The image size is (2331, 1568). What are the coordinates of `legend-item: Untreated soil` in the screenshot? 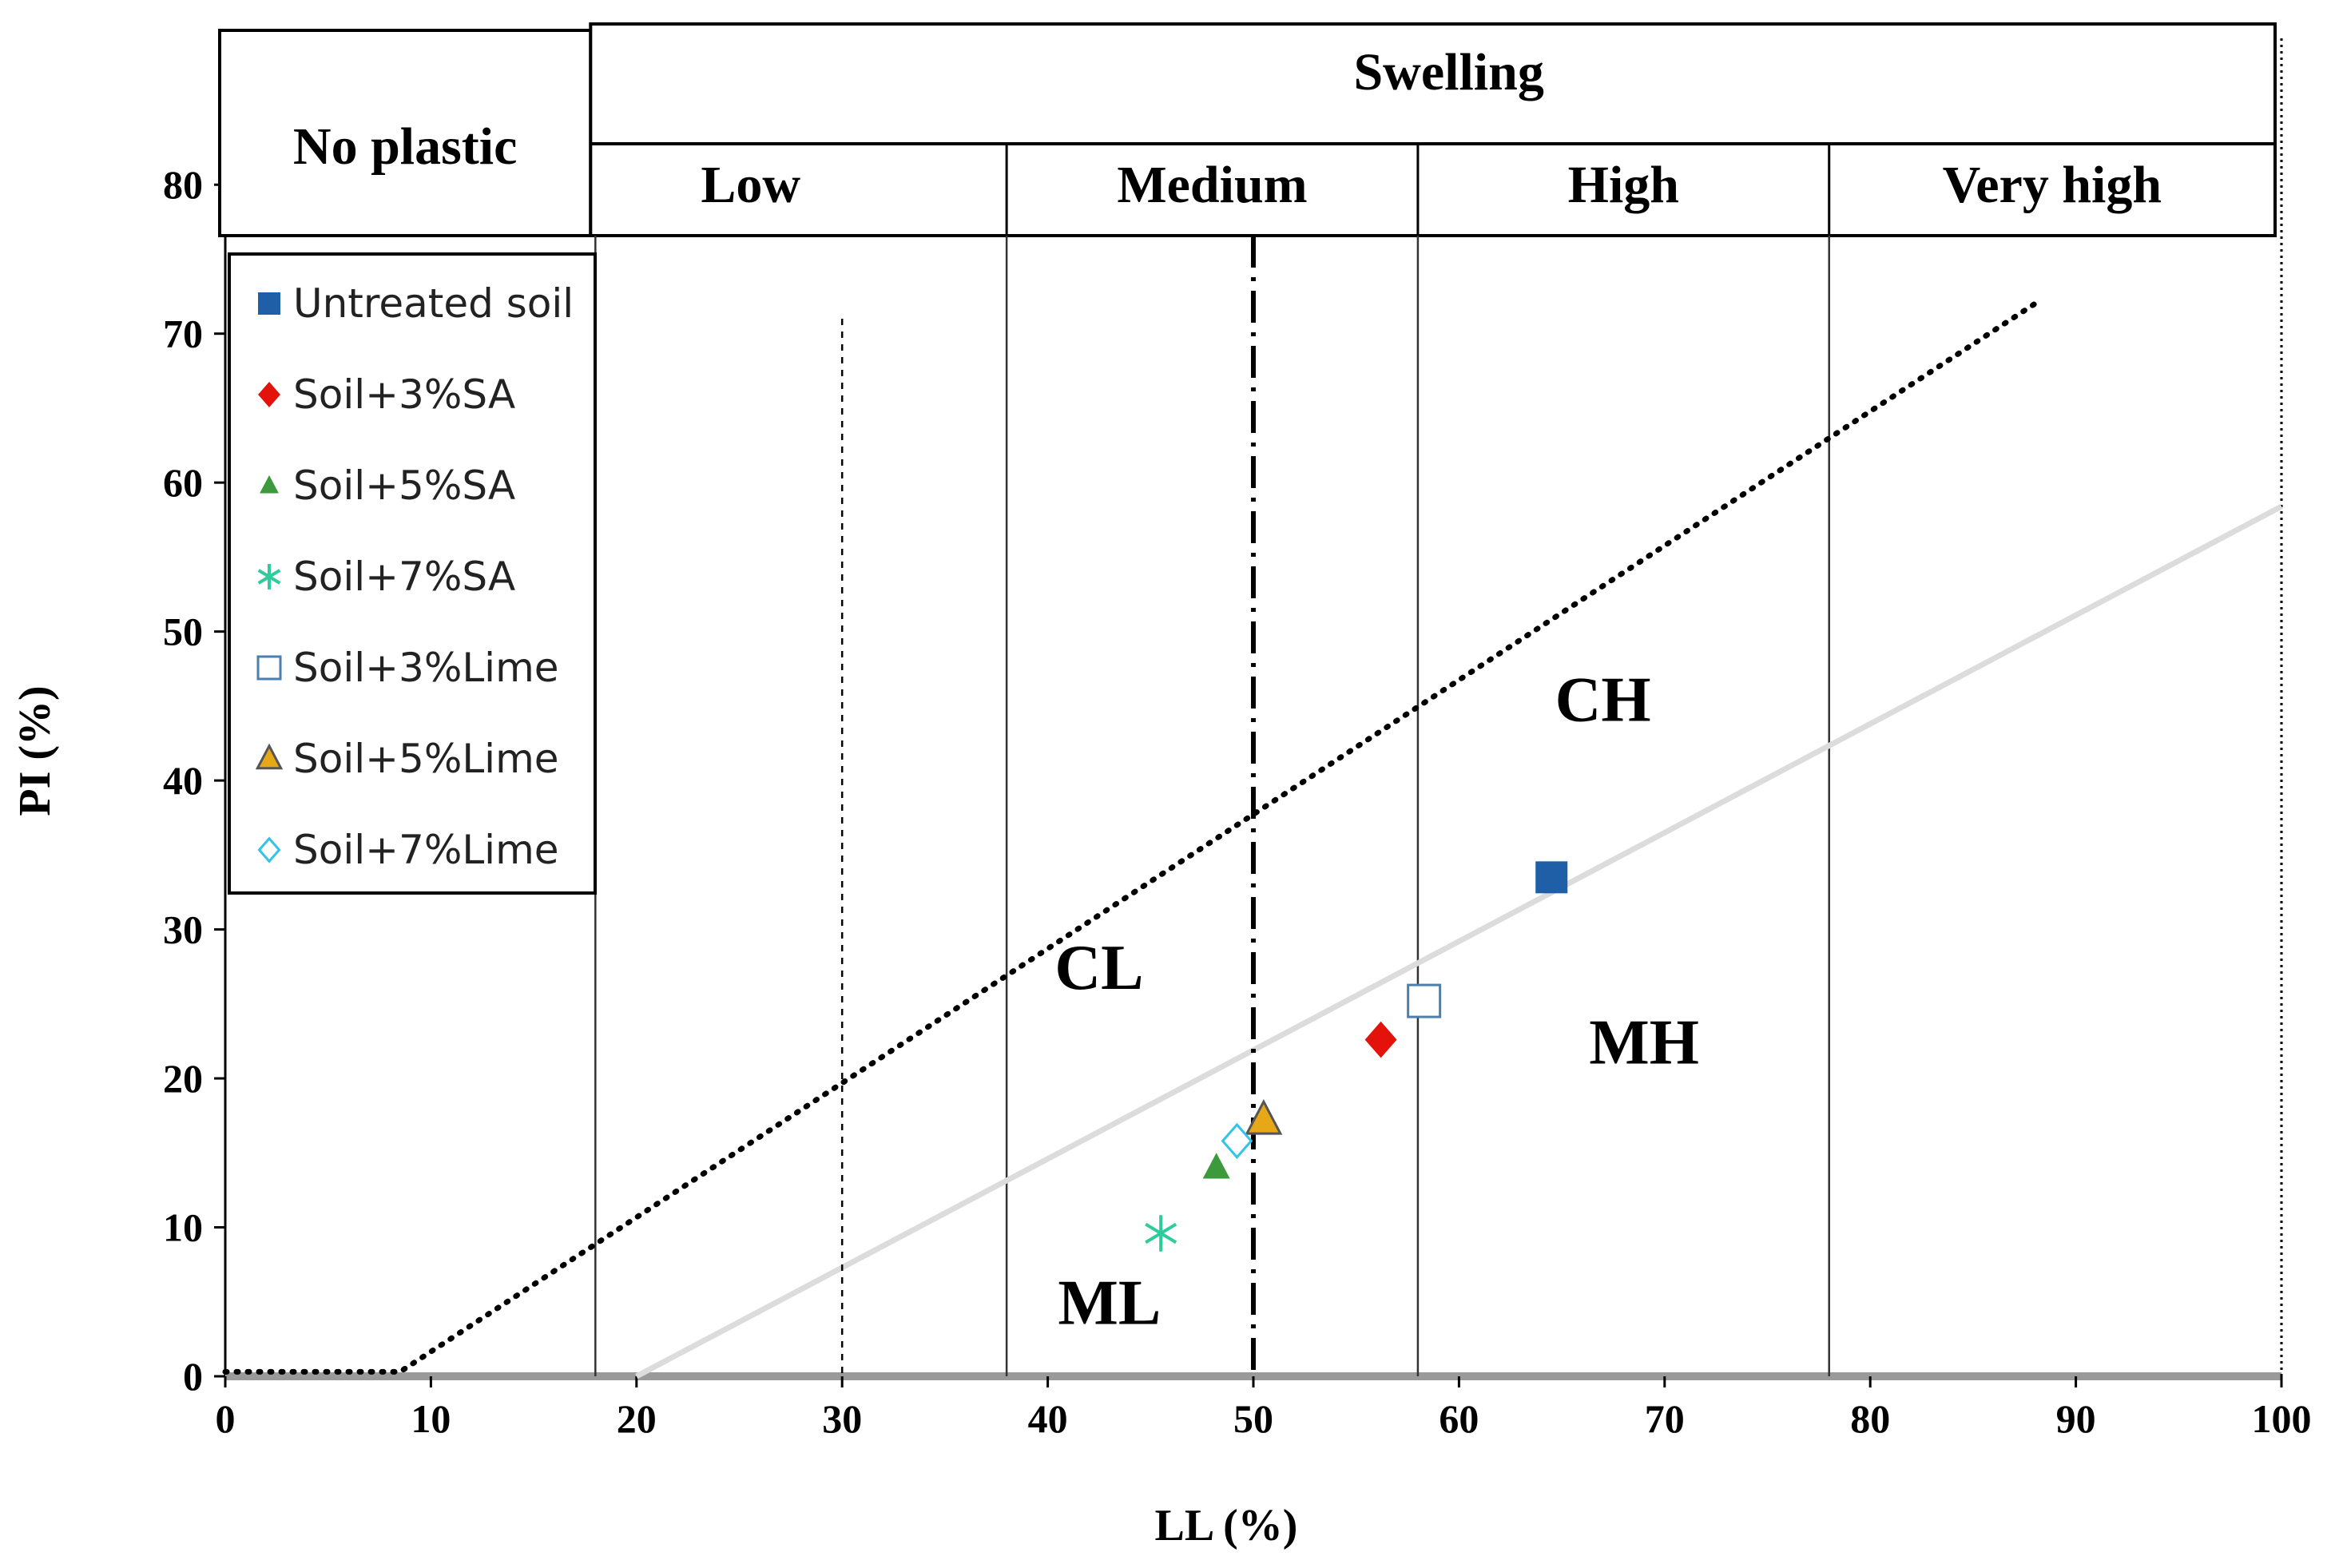 It's located at (416, 303).